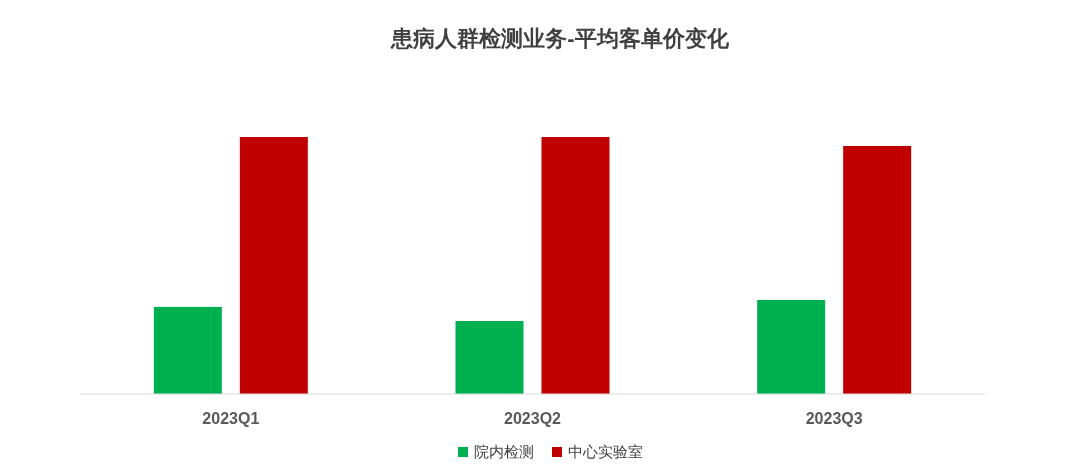  What do you see at coordinates (605, 451) in the screenshot?
I see `legend-label: 中心实验室` at bounding box center [605, 451].